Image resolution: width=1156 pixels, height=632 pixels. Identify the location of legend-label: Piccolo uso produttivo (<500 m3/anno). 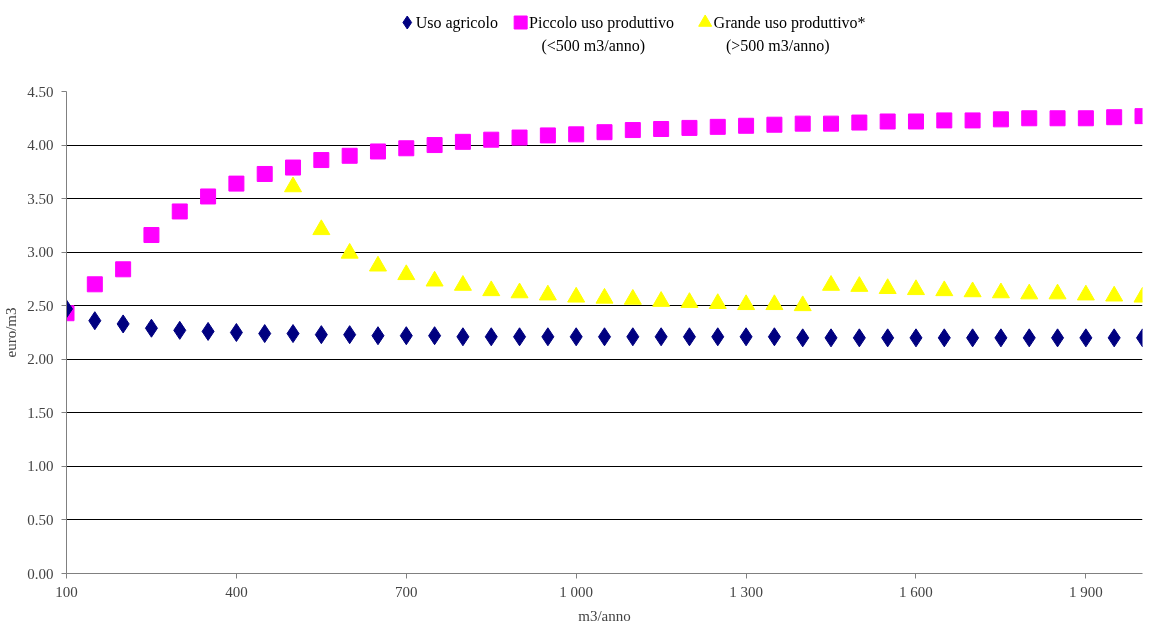
(601, 34).